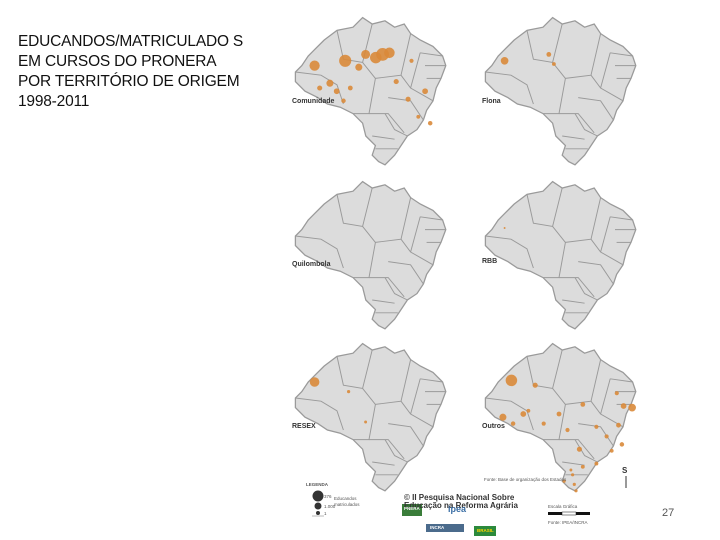 This screenshot has width=720, height=540. I want to click on map-label-outros: Outros, so click(493, 426).